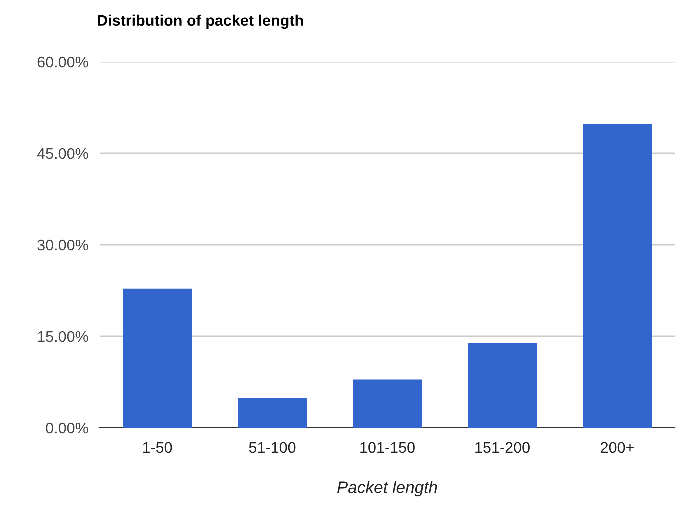 The height and width of the screenshot is (510, 681). Describe the element at coordinates (67, 428) in the screenshot. I see `y-tick-label: 0.00%` at that location.